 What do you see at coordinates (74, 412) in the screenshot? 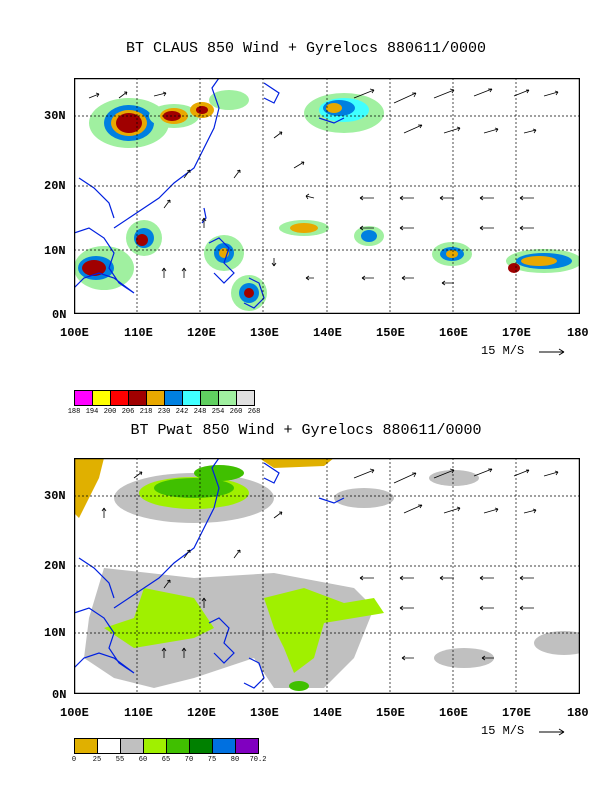
I see `colorbar-label: 188` at bounding box center [74, 412].